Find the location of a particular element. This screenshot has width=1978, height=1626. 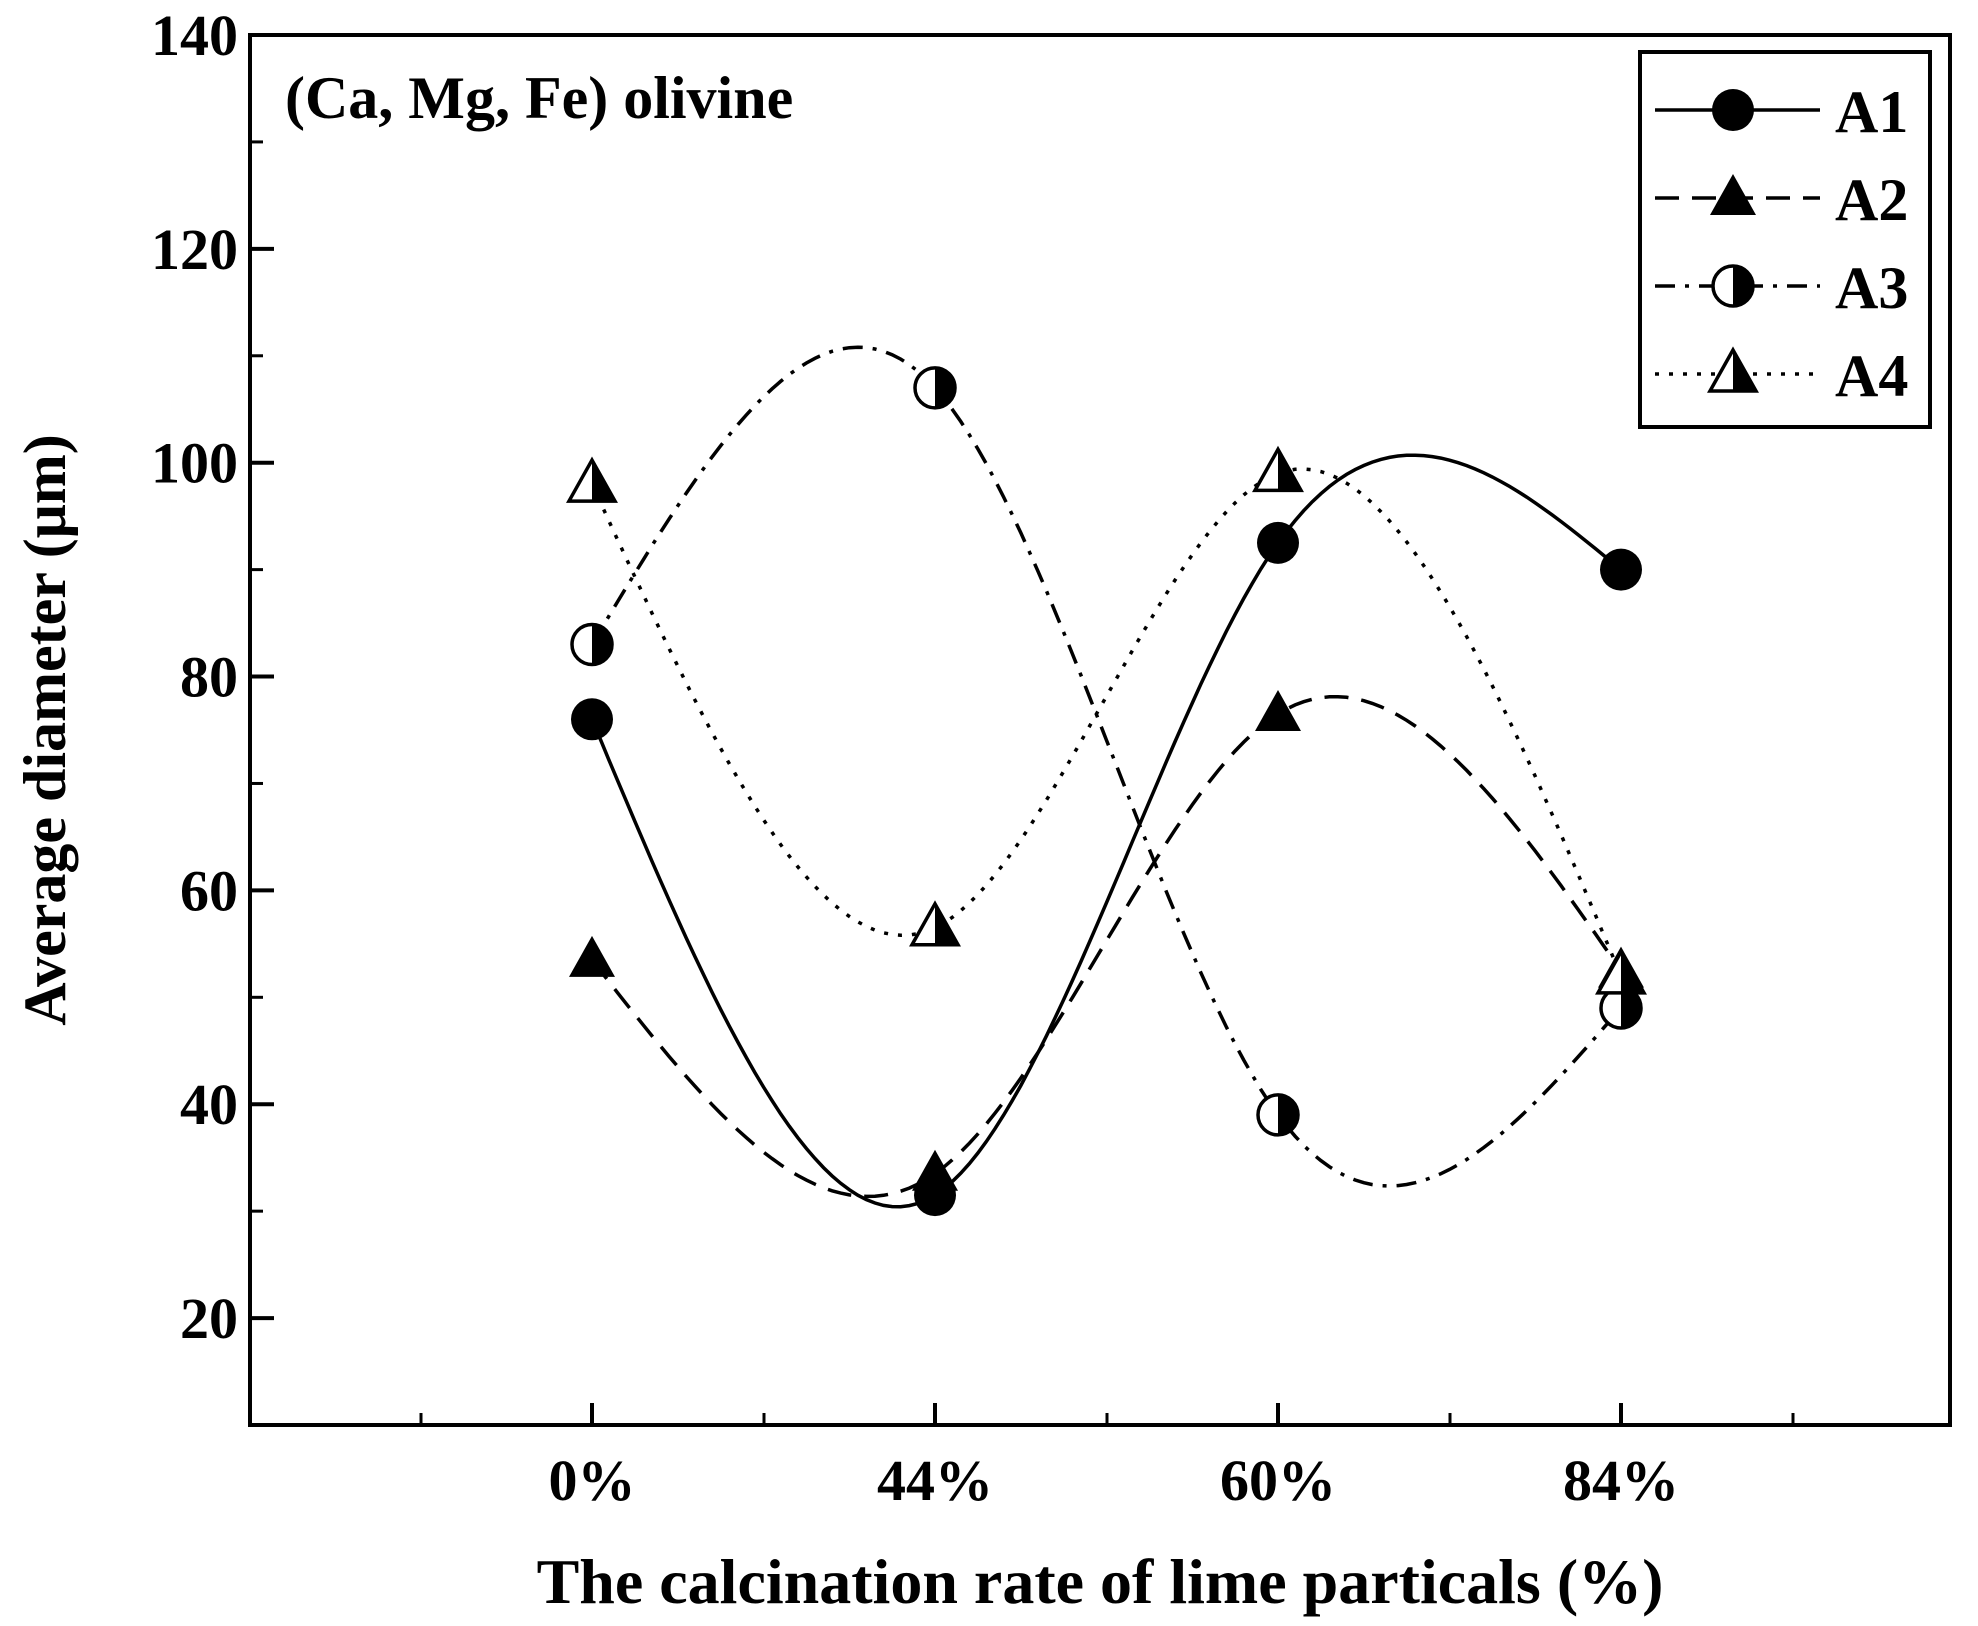

x-axis: 0% 44% 60% 84% is located at coordinates (1107, 1458).